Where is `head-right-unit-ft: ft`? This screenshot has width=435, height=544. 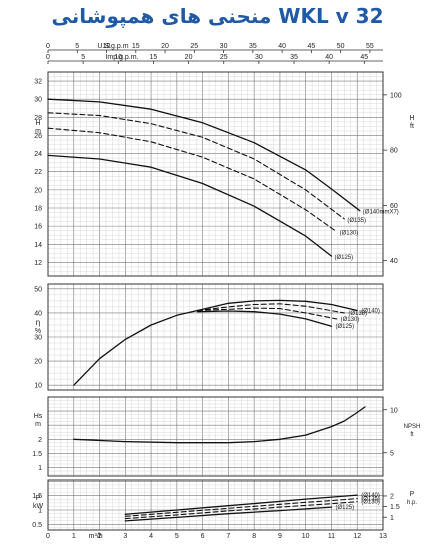
head-right-unit-ft: ft is located at coordinates (412, 126).